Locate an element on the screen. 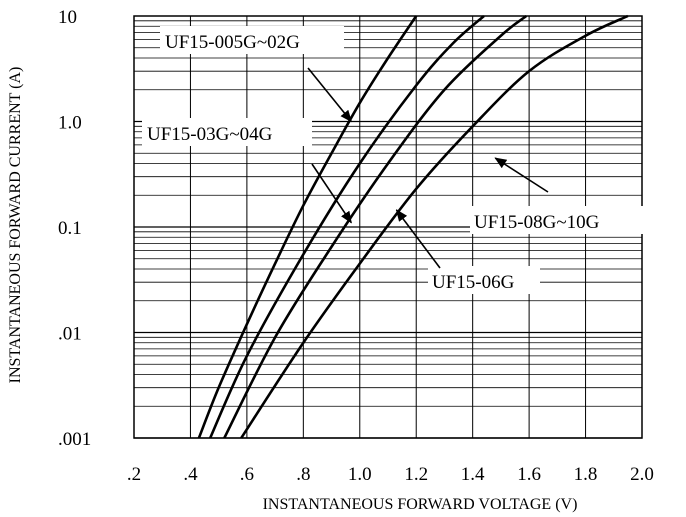 This screenshot has height=517, width=686. y-tick-label: 0.1 is located at coordinates (70, 228).